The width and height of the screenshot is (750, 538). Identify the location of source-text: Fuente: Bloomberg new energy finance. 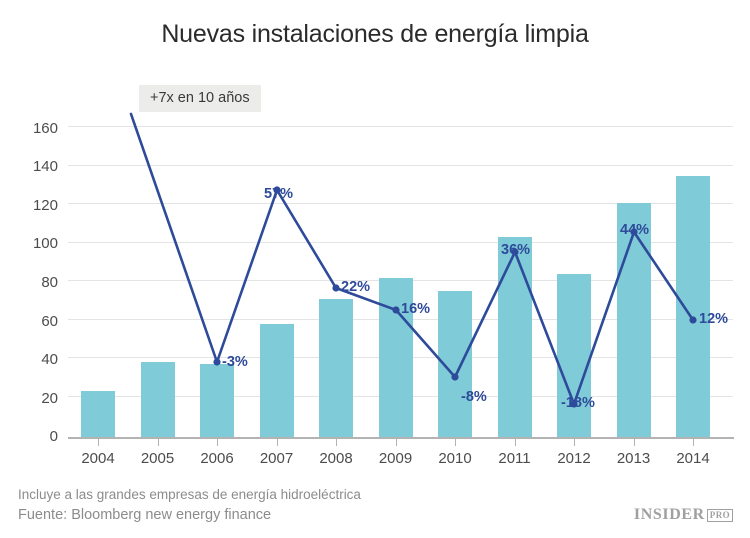
(145, 515).